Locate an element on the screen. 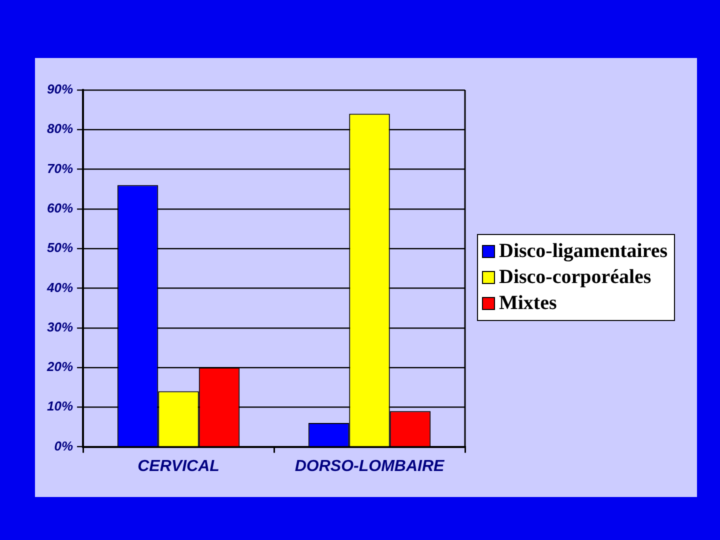 Image resolution: width=720 pixels, height=540 pixels. y-tick-label: 0% is located at coordinates (64, 446).